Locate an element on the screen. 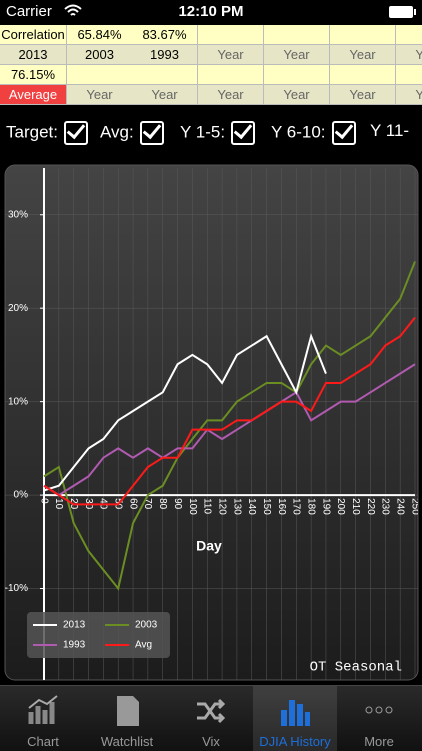 The image size is (422, 751). legend-label: Avg is located at coordinates (143, 645).